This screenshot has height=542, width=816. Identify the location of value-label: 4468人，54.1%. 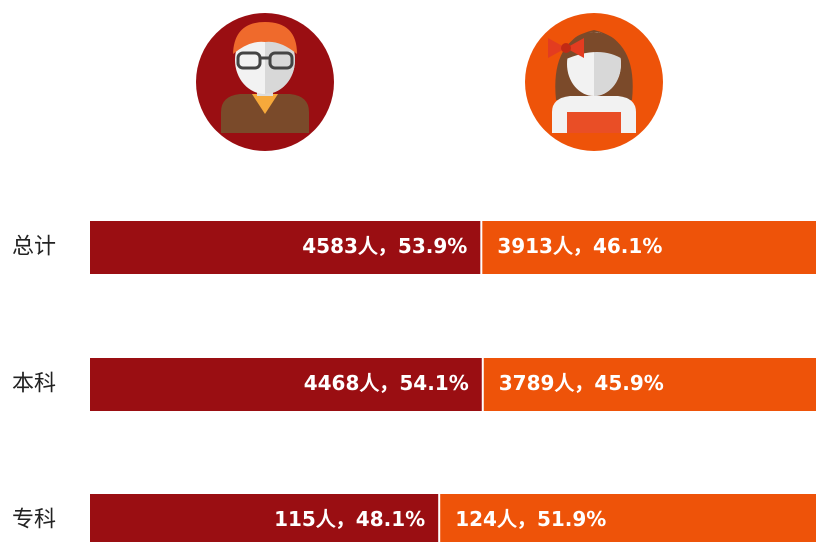
(386, 383).